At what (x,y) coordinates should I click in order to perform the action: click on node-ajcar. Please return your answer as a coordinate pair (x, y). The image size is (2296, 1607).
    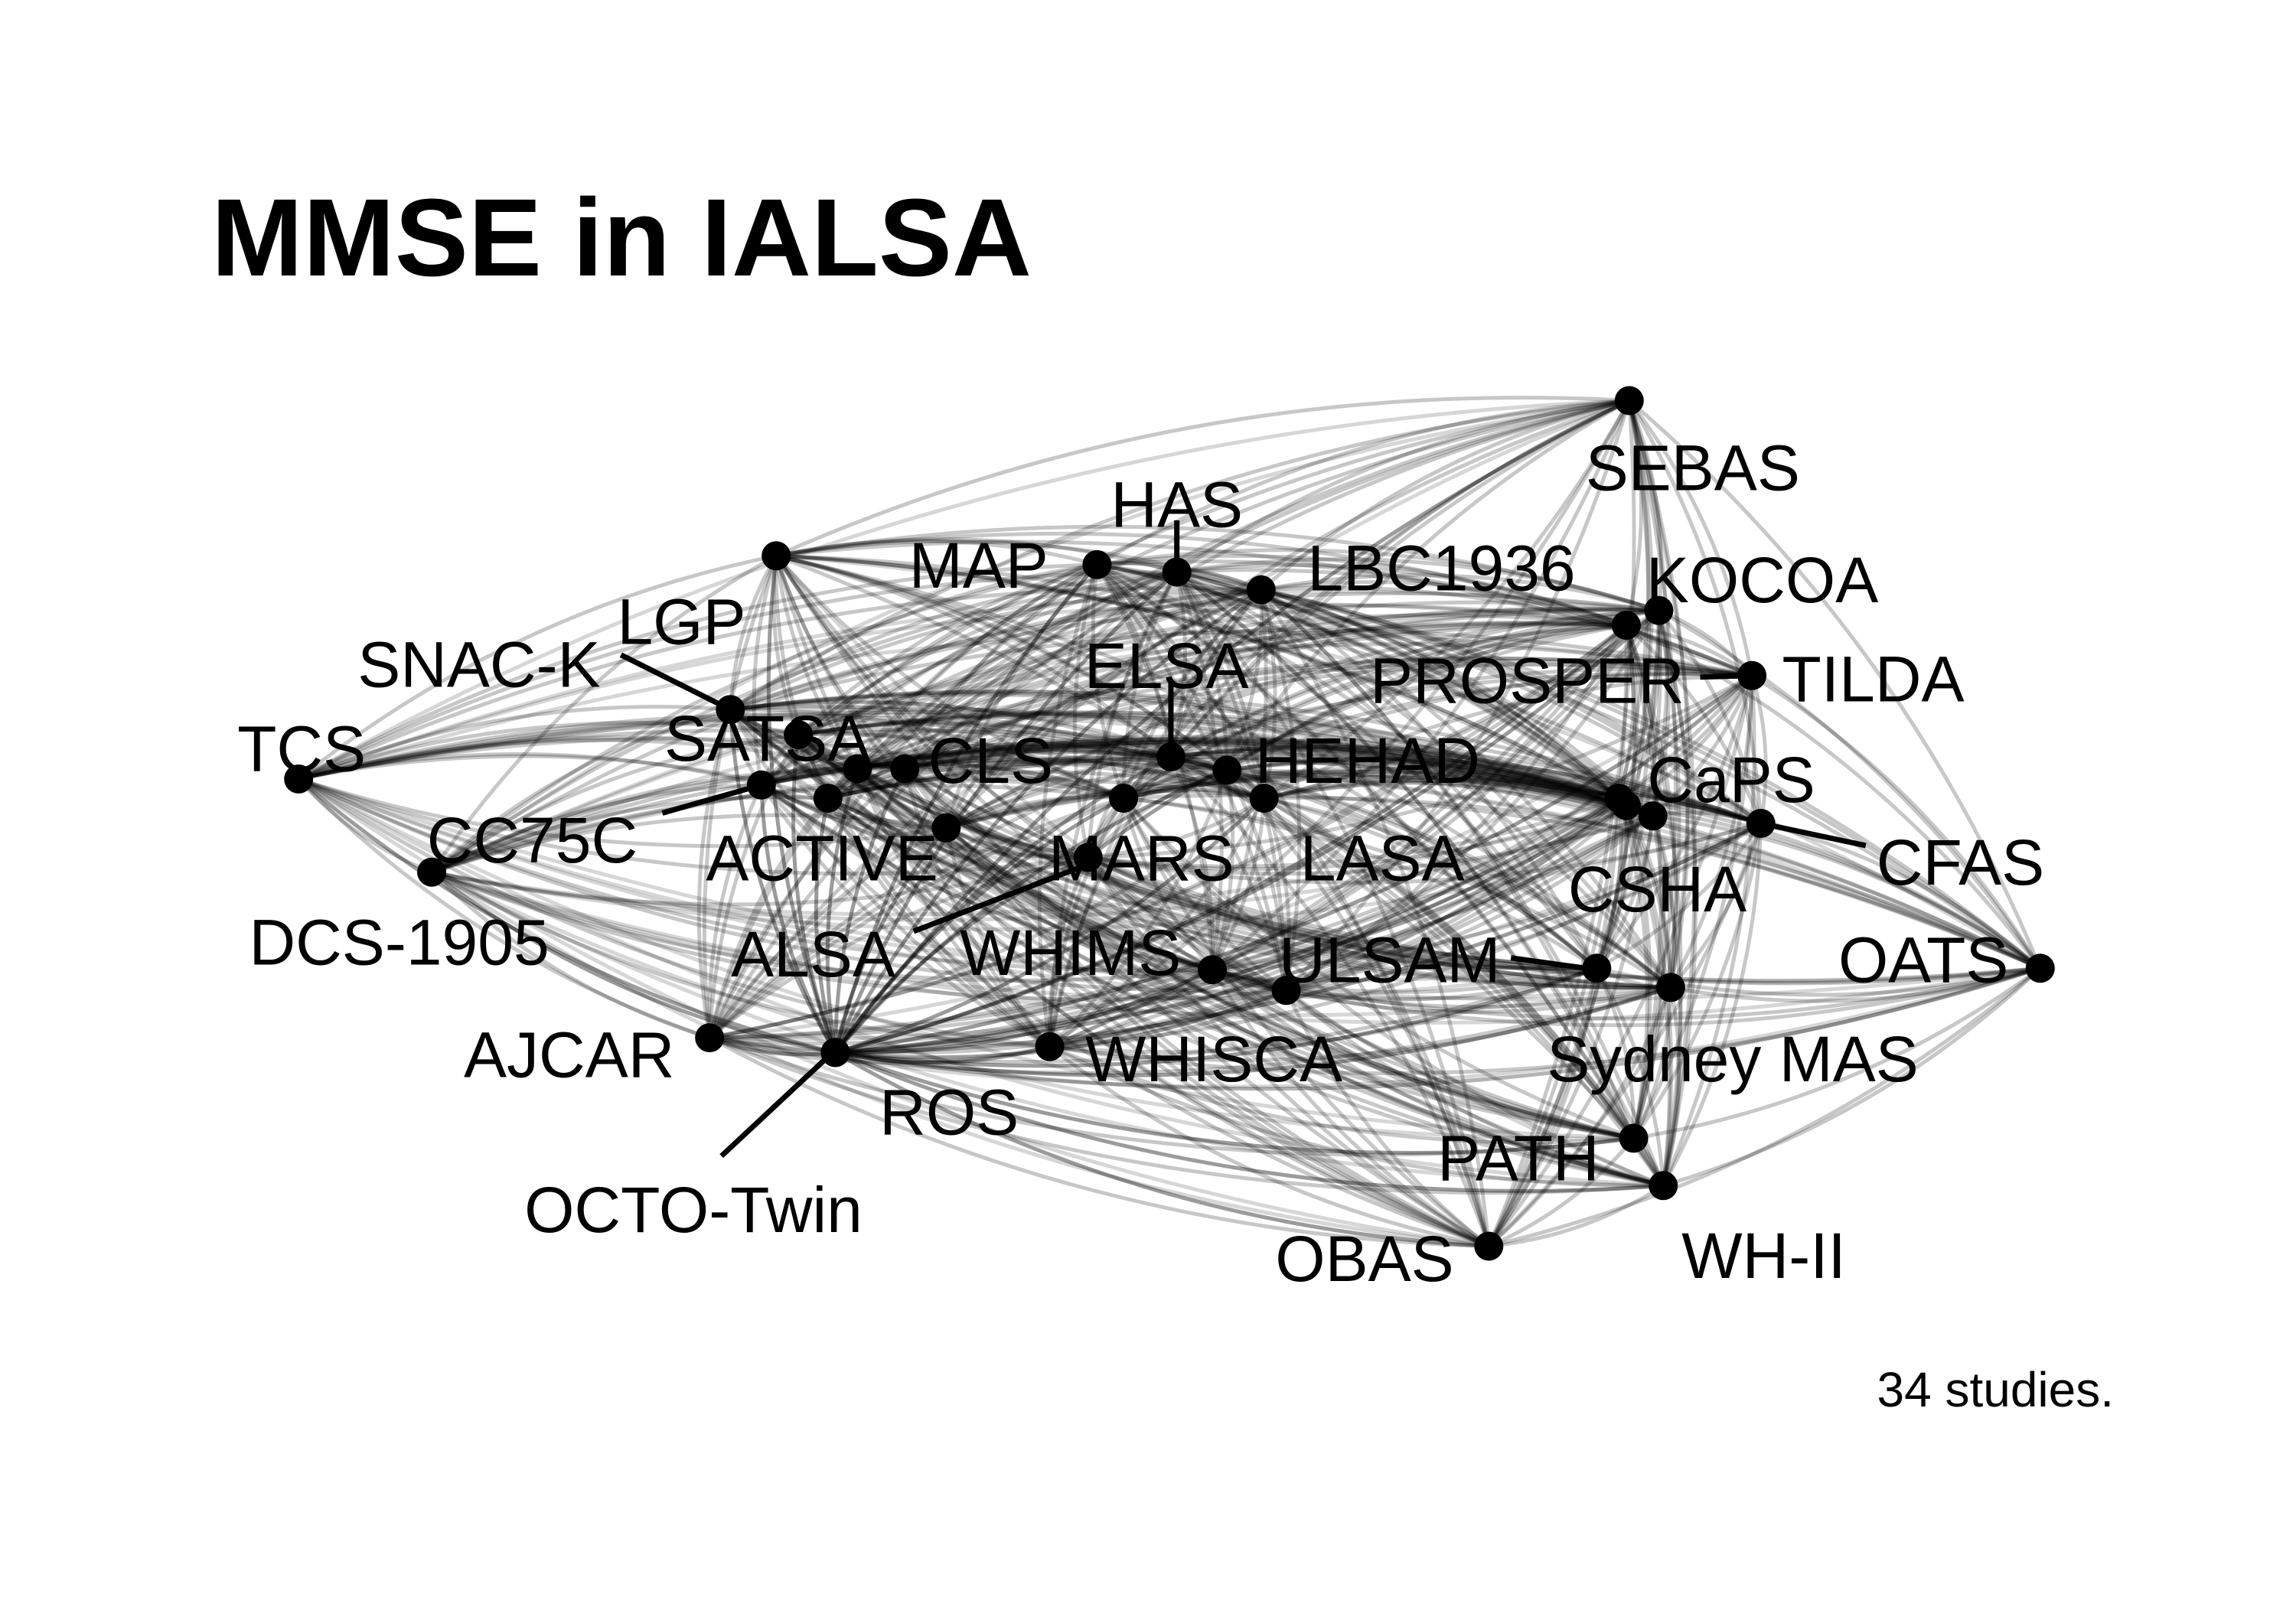
    Looking at the image, I should click on (709, 1037).